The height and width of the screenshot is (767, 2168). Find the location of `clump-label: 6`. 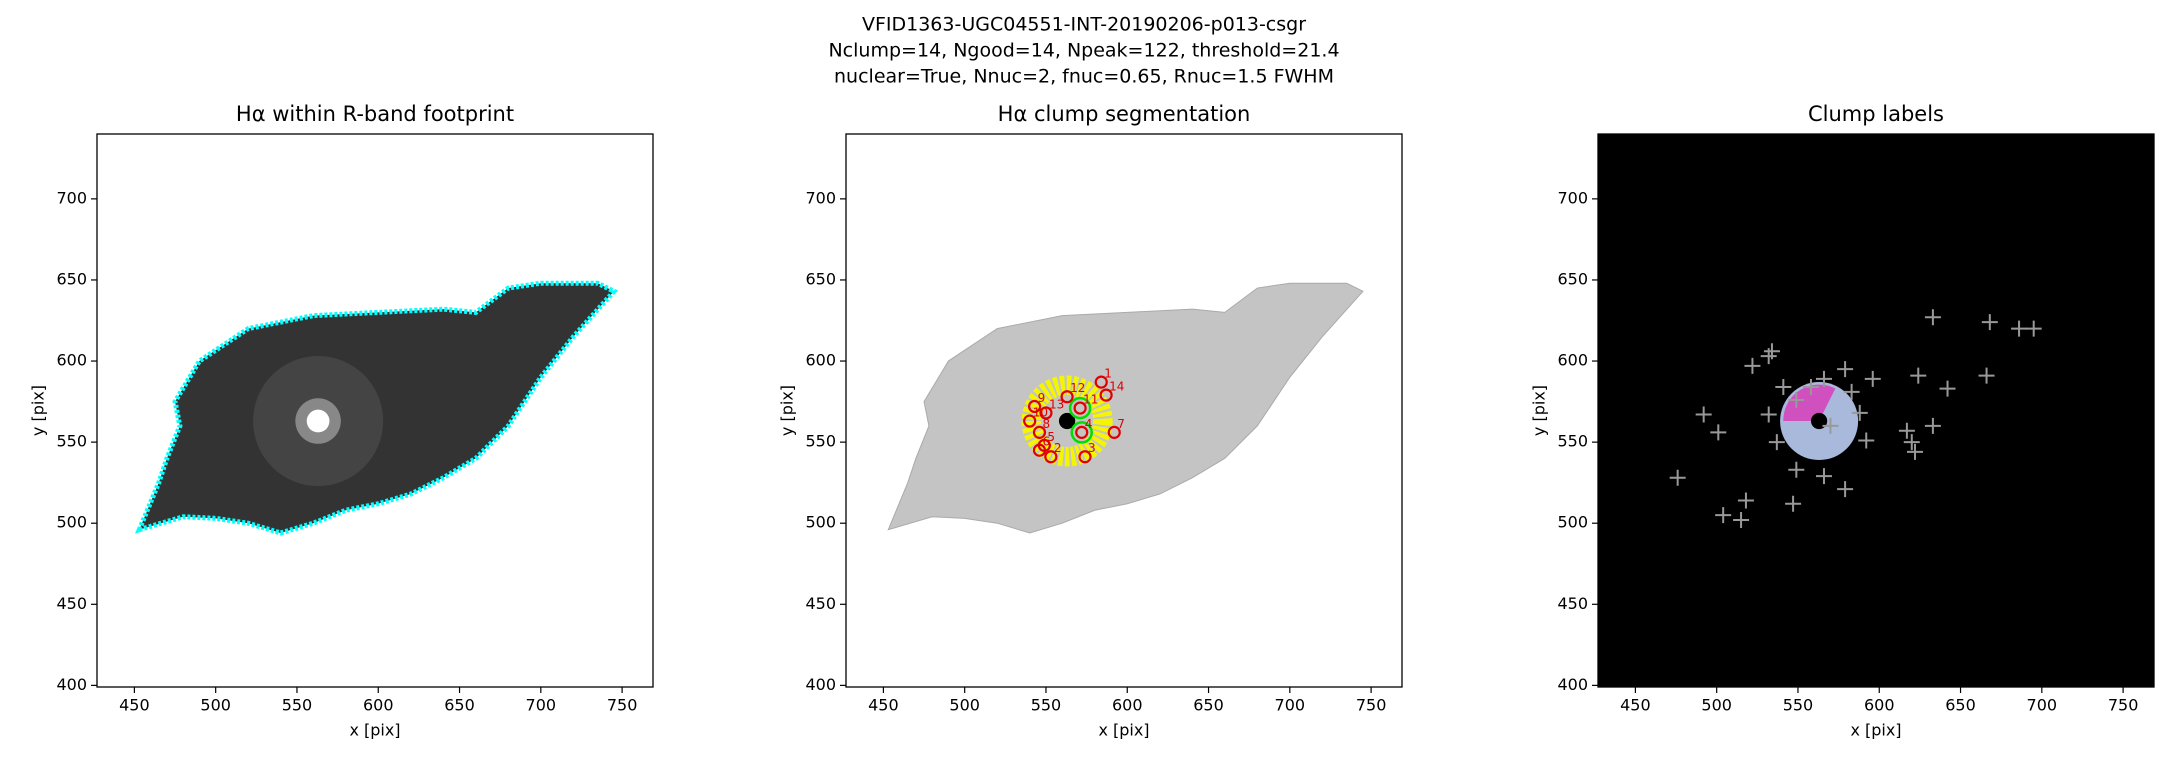

clump-label: 6 is located at coordinates (1046, 442).